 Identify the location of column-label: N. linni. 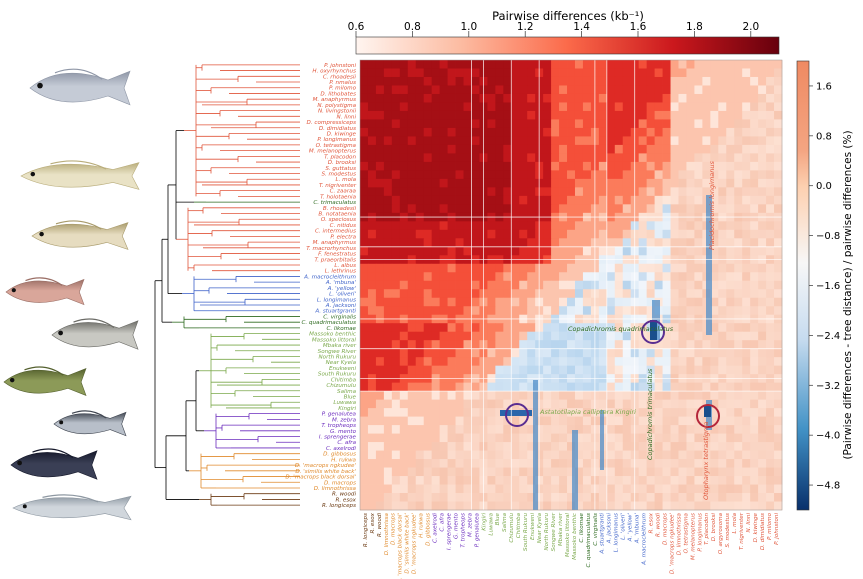
(749, 523).